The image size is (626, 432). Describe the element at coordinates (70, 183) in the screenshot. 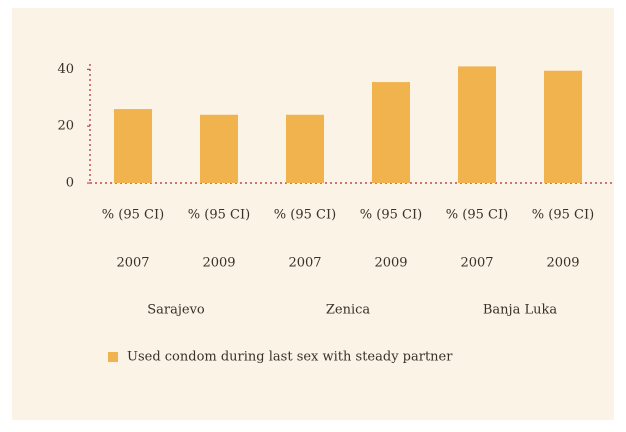

I see `y-tick-label: 0` at that location.